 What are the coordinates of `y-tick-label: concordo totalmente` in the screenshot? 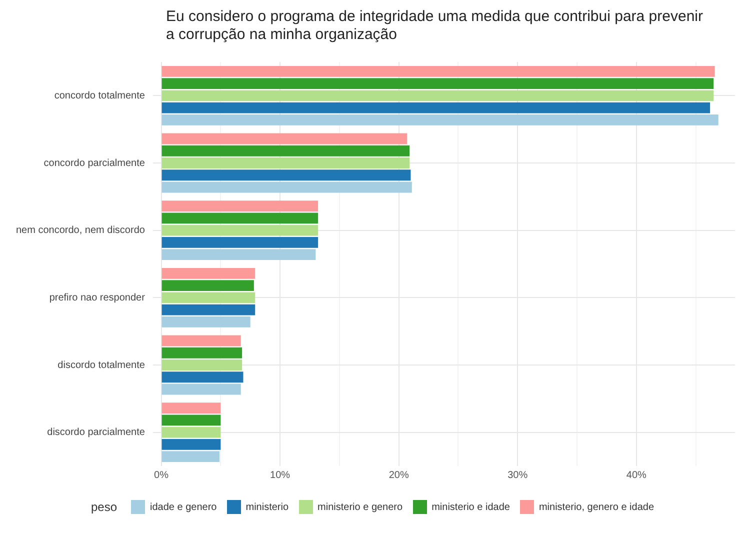 It's located at (100, 96).